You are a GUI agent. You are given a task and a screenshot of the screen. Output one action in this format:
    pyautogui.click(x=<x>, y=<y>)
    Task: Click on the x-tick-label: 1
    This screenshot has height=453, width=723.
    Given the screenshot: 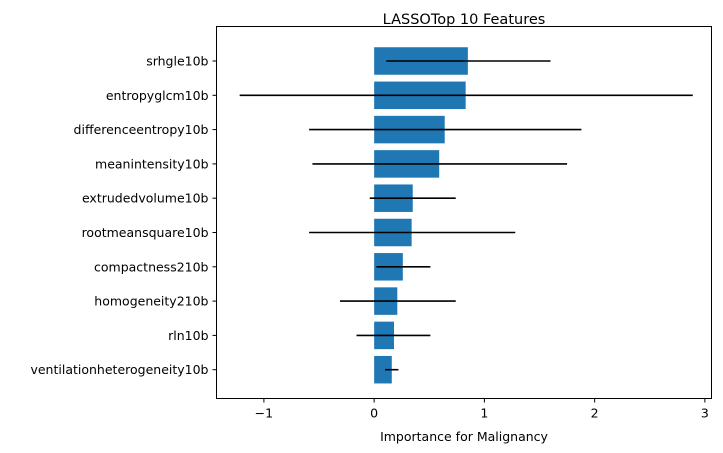 What is the action you would take?
    pyautogui.click(x=484, y=413)
    